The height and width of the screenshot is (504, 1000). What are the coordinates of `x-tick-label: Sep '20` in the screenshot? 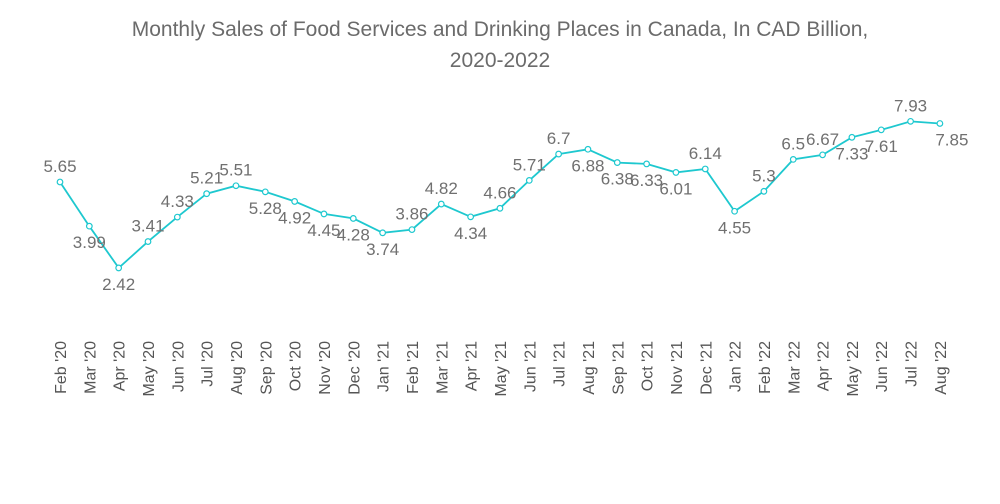 It's located at (266, 368).